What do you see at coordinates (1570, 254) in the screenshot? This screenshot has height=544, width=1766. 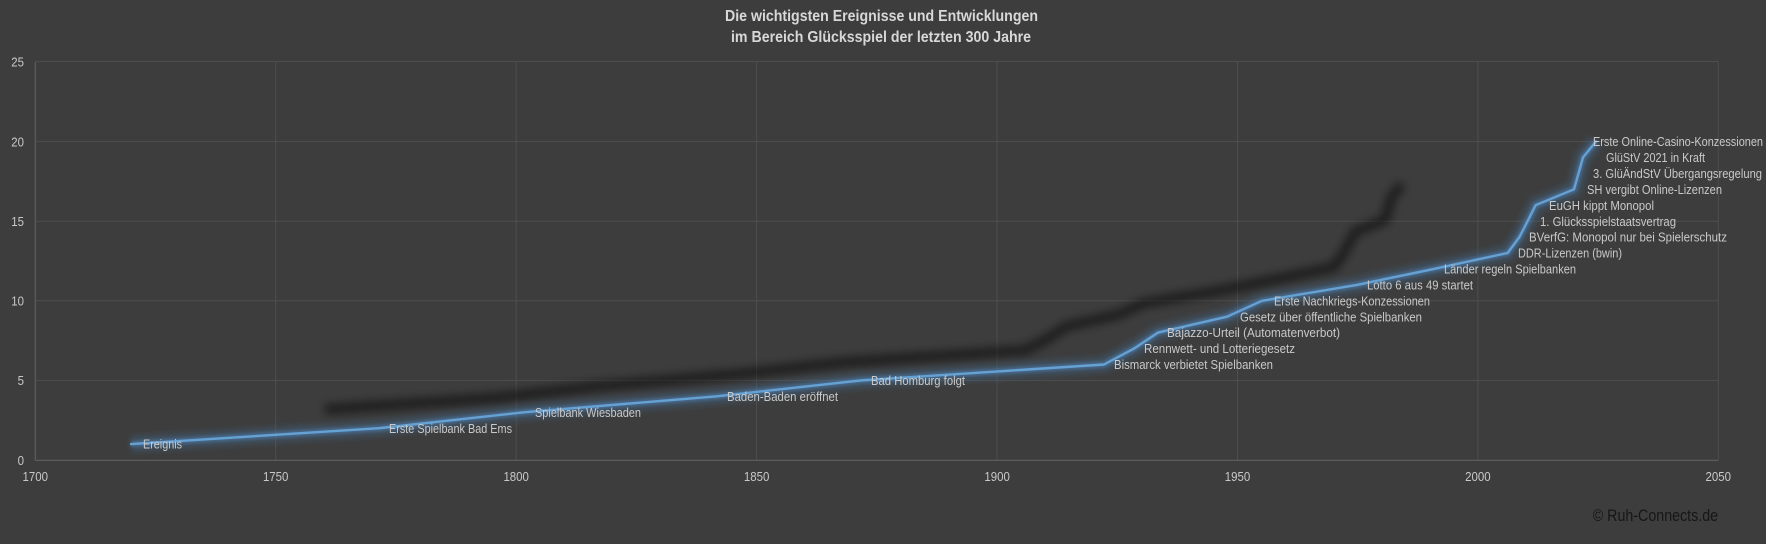 I see `svg-text: DDR-Lizenzen (bwin)` at bounding box center [1570, 254].